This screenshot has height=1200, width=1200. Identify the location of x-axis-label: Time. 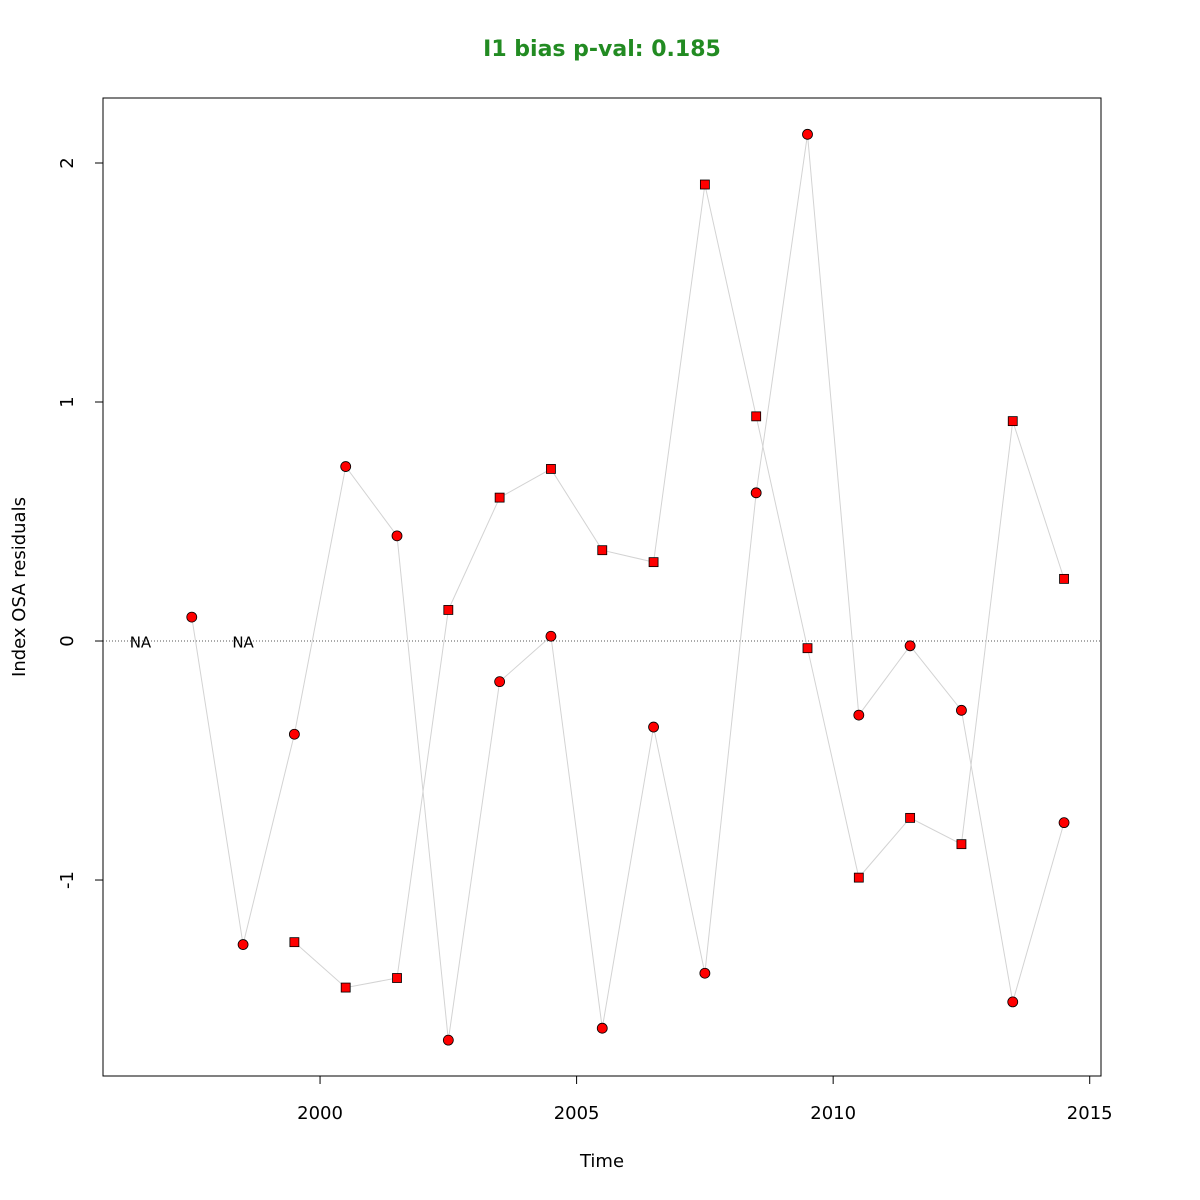
(601, 1161).